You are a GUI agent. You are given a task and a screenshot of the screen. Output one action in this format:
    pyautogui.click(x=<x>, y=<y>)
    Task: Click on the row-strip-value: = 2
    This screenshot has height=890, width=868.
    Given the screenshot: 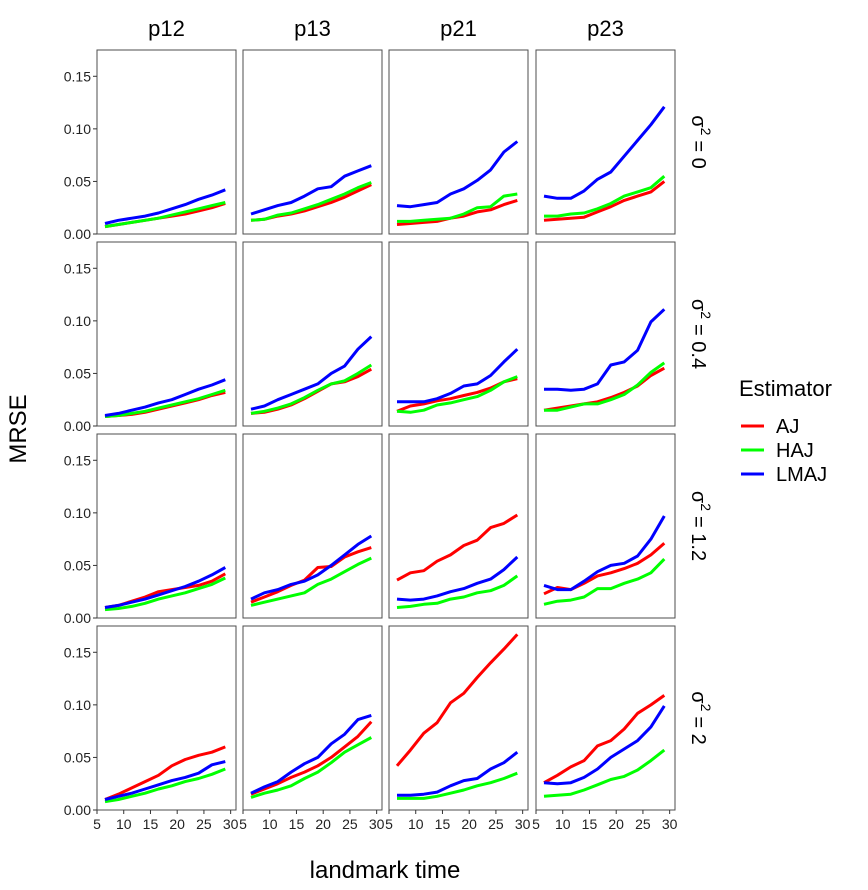 What is the action you would take?
    pyautogui.click(x=698, y=730)
    